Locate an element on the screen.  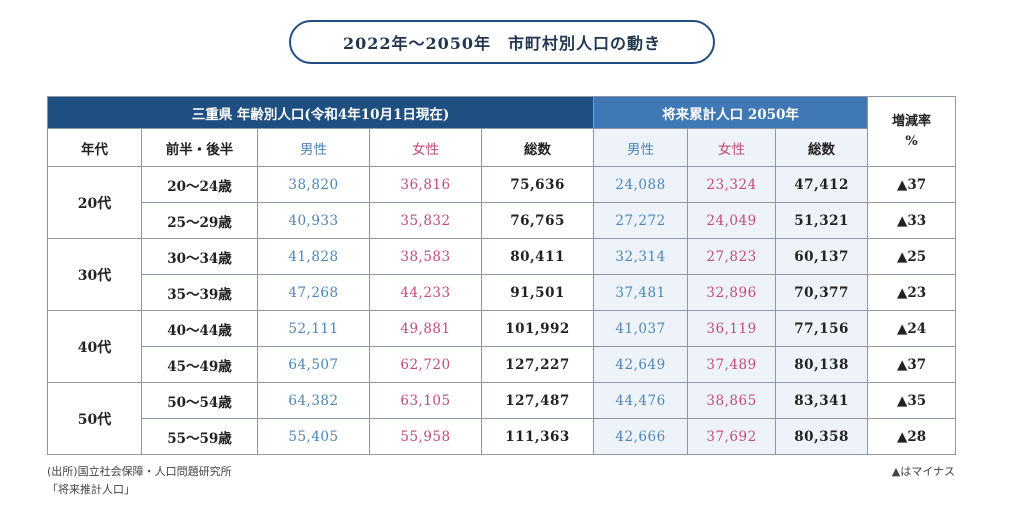
future-female-count: 37,489 is located at coordinates (732, 364).